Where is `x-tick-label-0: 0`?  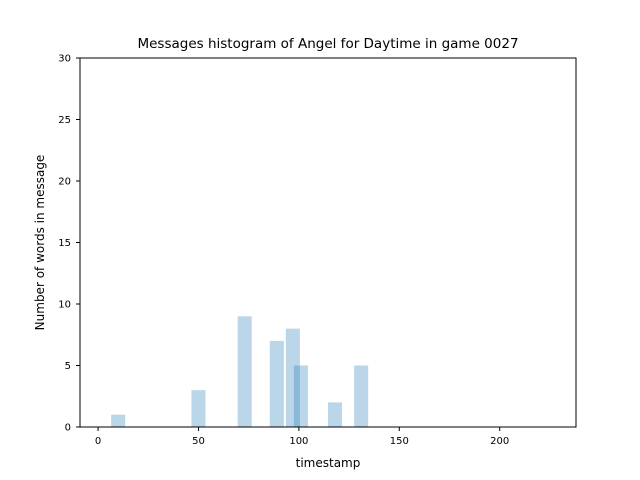
x-tick-label-0: 0 is located at coordinates (98, 441).